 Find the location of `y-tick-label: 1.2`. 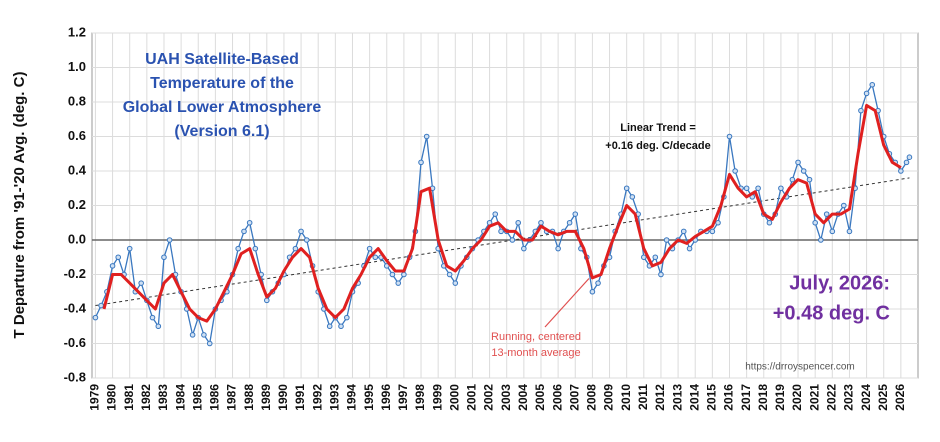

y-tick-label: 1.2 is located at coordinates (77, 31).